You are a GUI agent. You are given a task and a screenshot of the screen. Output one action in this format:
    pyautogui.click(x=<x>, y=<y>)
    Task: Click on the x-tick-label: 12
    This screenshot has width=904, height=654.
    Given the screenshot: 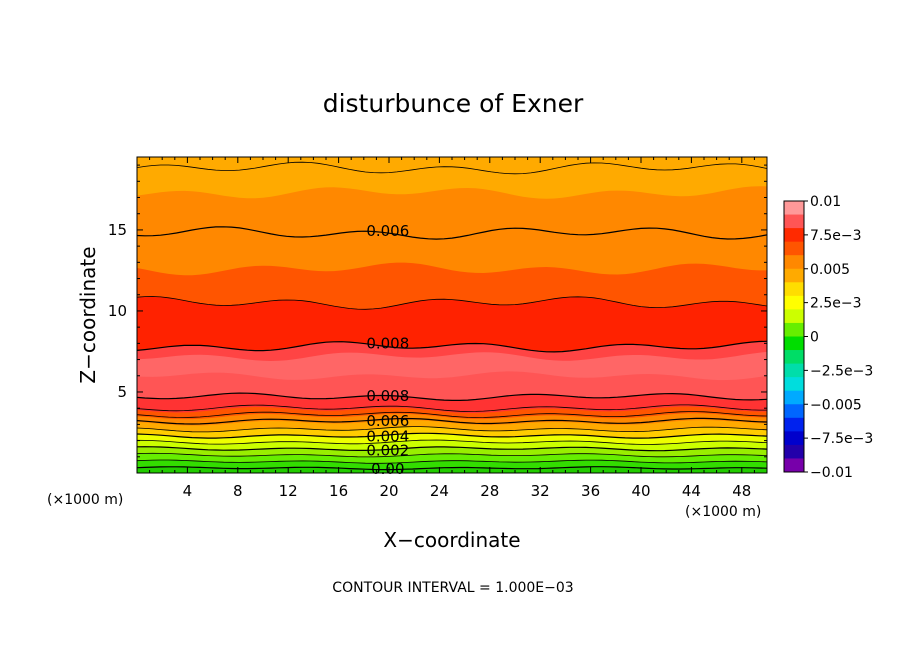 What is the action you would take?
    pyautogui.click(x=288, y=491)
    